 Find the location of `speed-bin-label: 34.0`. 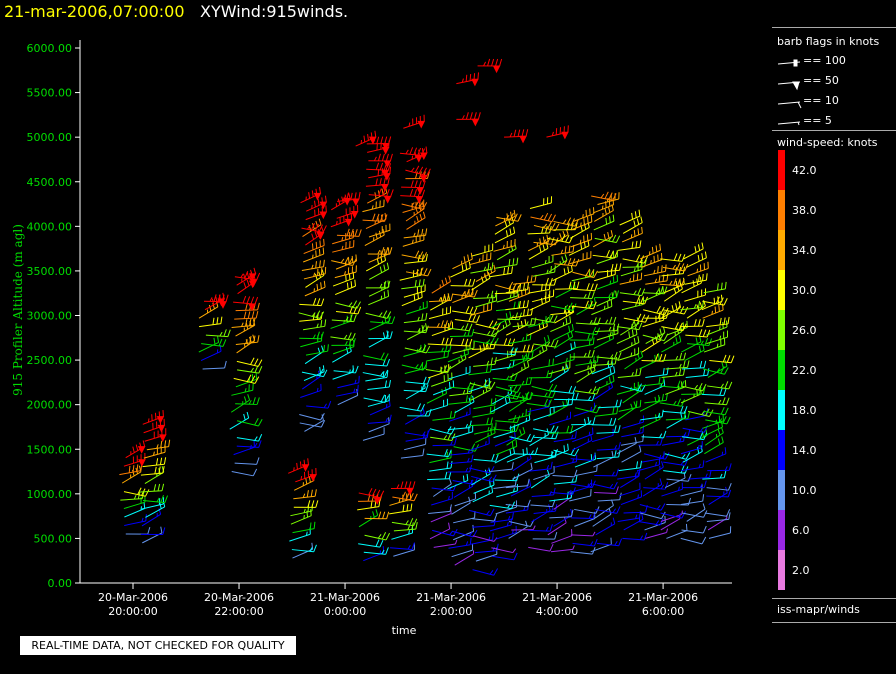

speed-bin-label: 34.0 is located at coordinates (804, 250).